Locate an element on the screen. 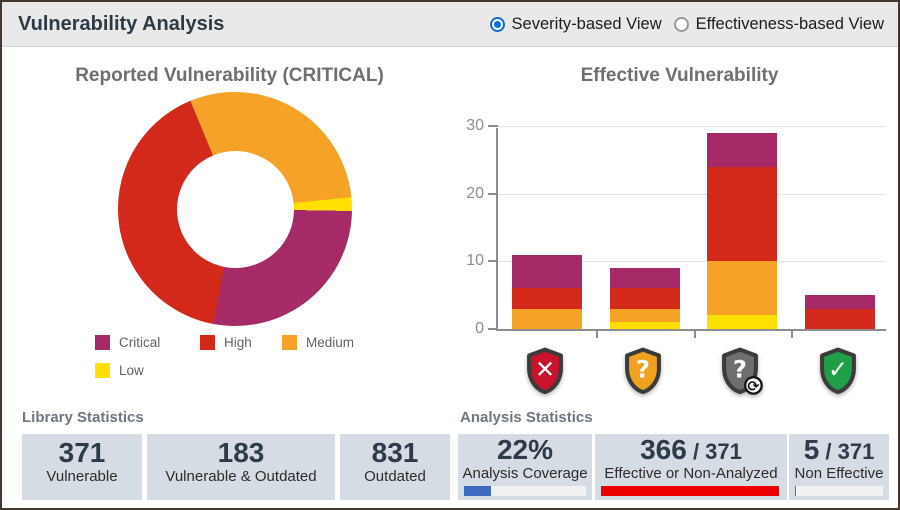  bar-shield-question-low-segment is located at coordinates (645, 325).